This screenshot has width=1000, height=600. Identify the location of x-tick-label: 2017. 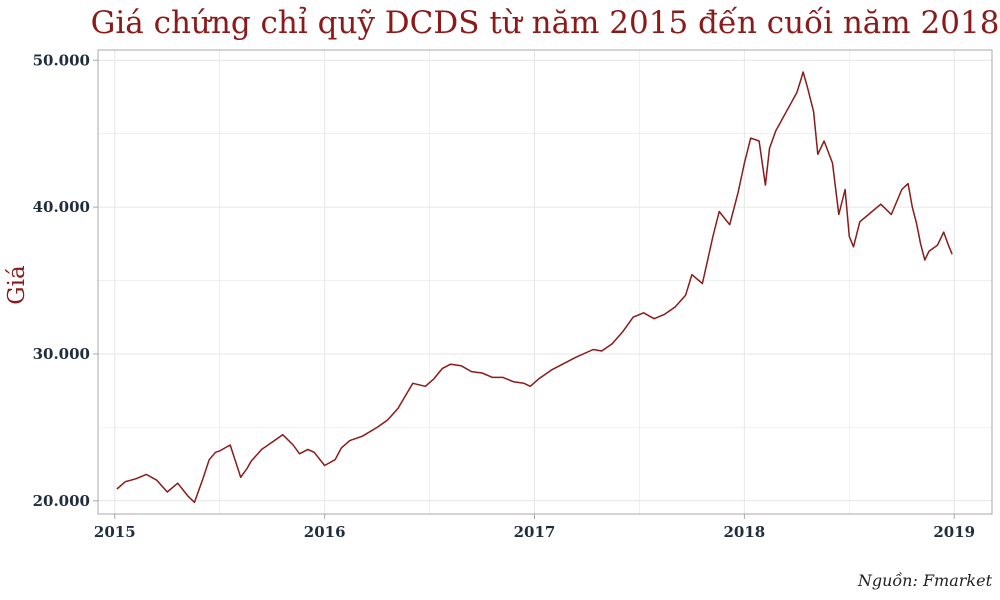
(535, 532).